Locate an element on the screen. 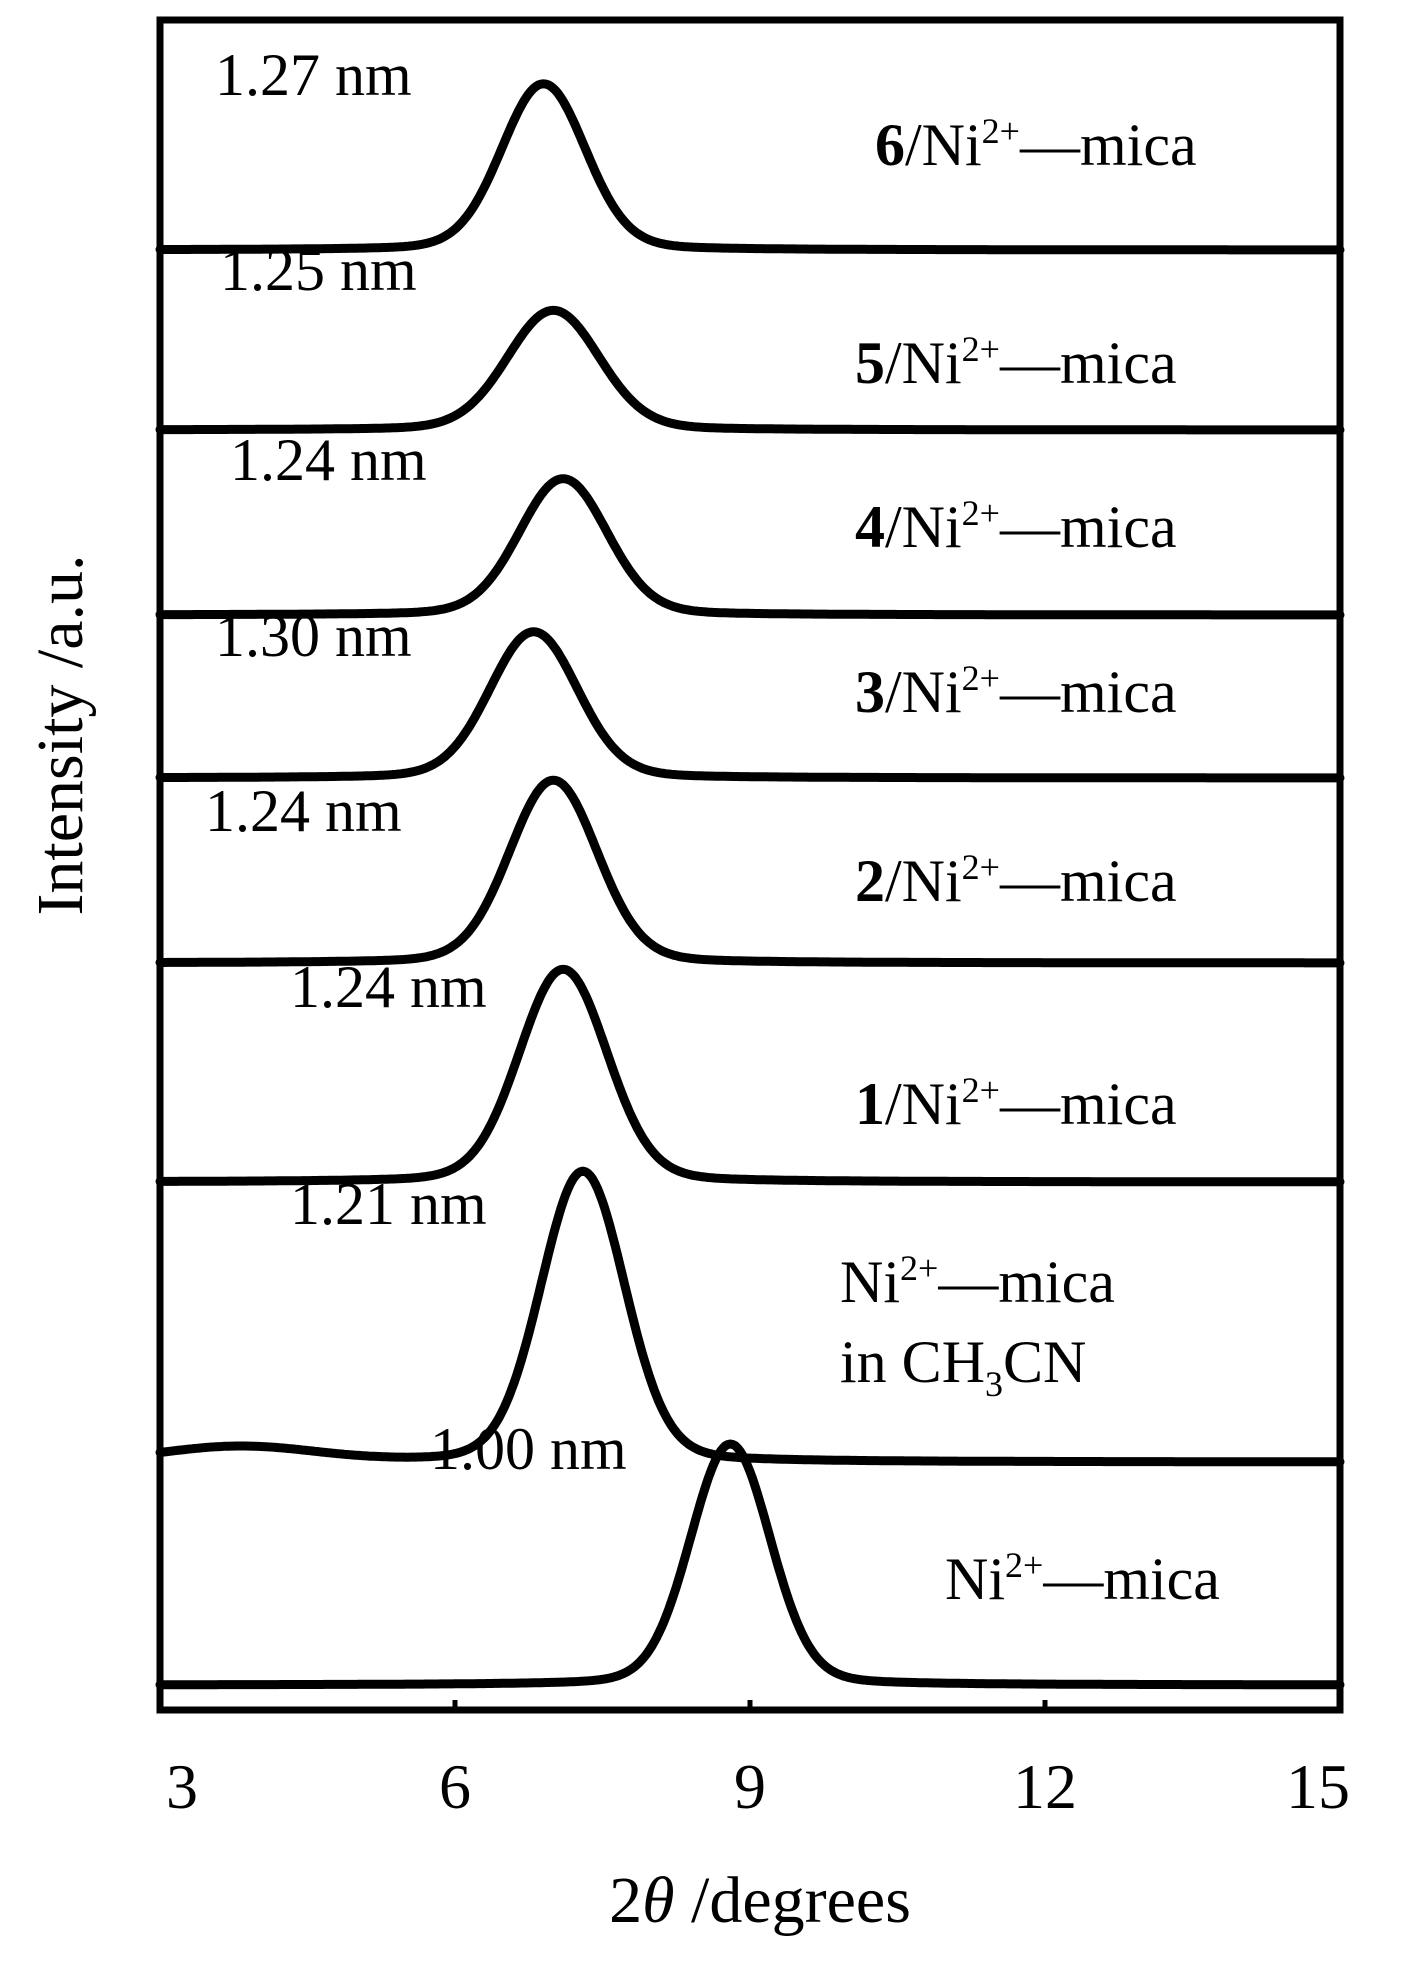  x-axis-label: 2θ /degrees is located at coordinates (760, 1900).